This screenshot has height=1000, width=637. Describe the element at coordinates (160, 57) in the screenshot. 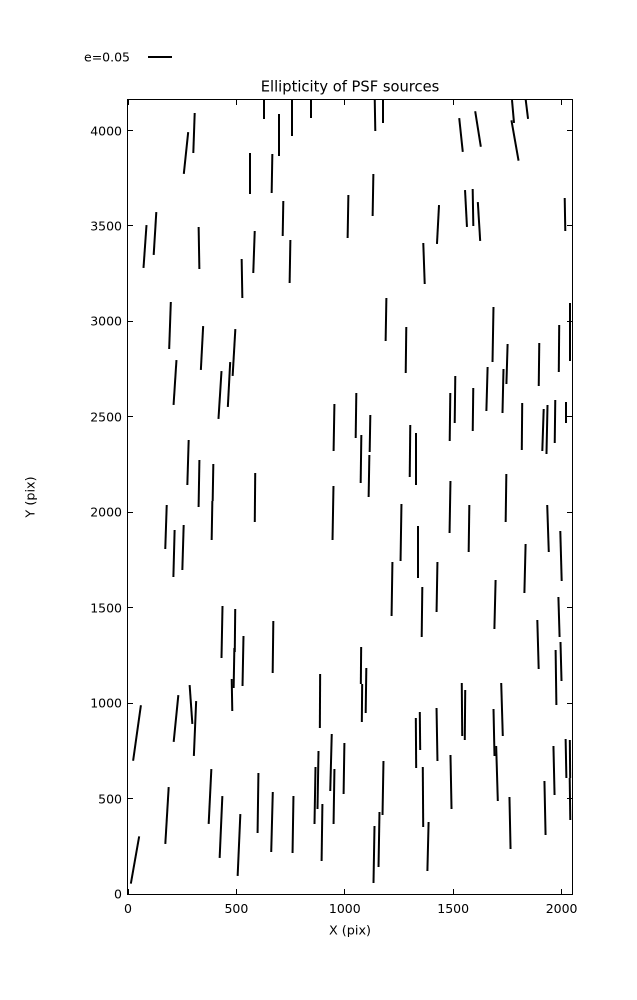

I see `legend-key-line` at that location.